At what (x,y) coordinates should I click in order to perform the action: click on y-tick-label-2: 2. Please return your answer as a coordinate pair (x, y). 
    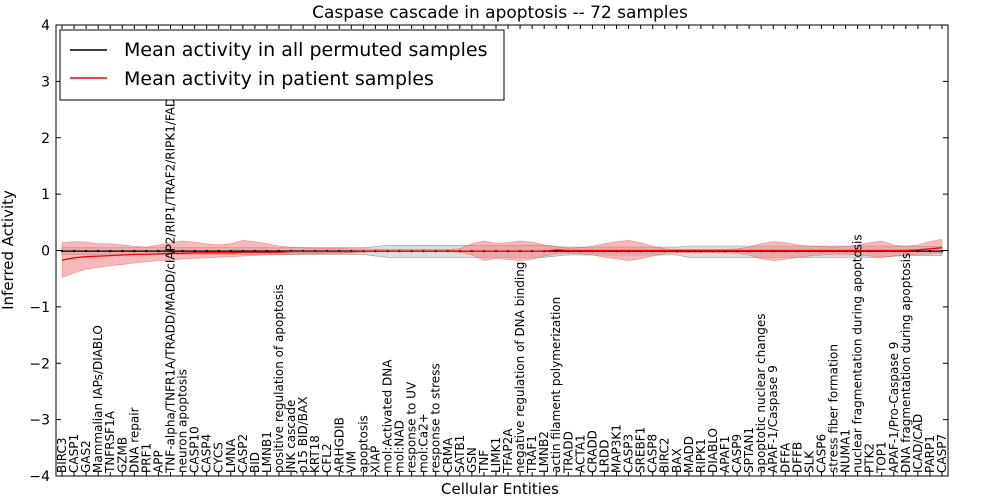
    Looking at the image, I should click on (45, 139).